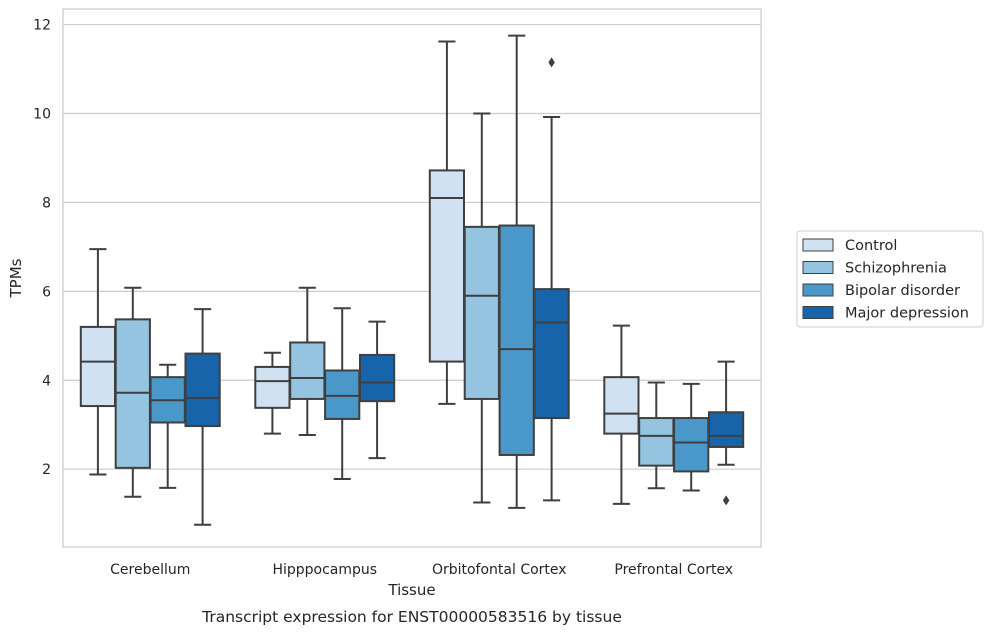 The image size is (992, 634). I want to click on legend-entry: Major depression, so click(885, 314).